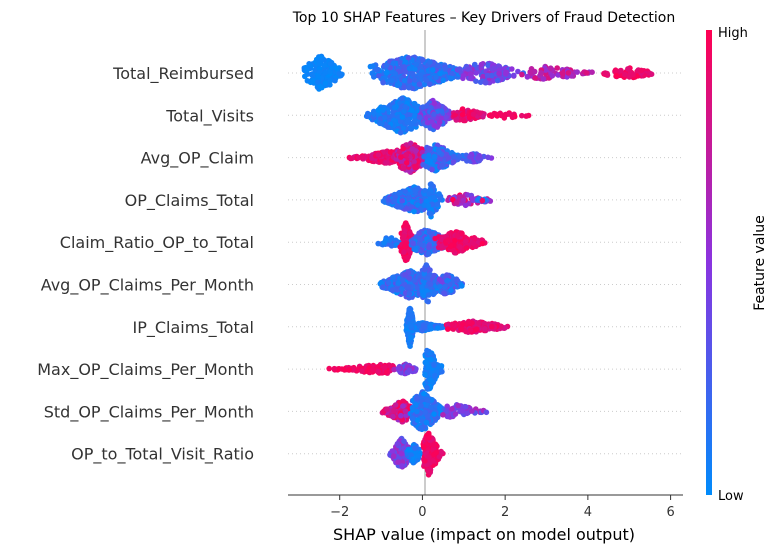  I want to click on feature-label: Total_Visits, so click(209, 116).